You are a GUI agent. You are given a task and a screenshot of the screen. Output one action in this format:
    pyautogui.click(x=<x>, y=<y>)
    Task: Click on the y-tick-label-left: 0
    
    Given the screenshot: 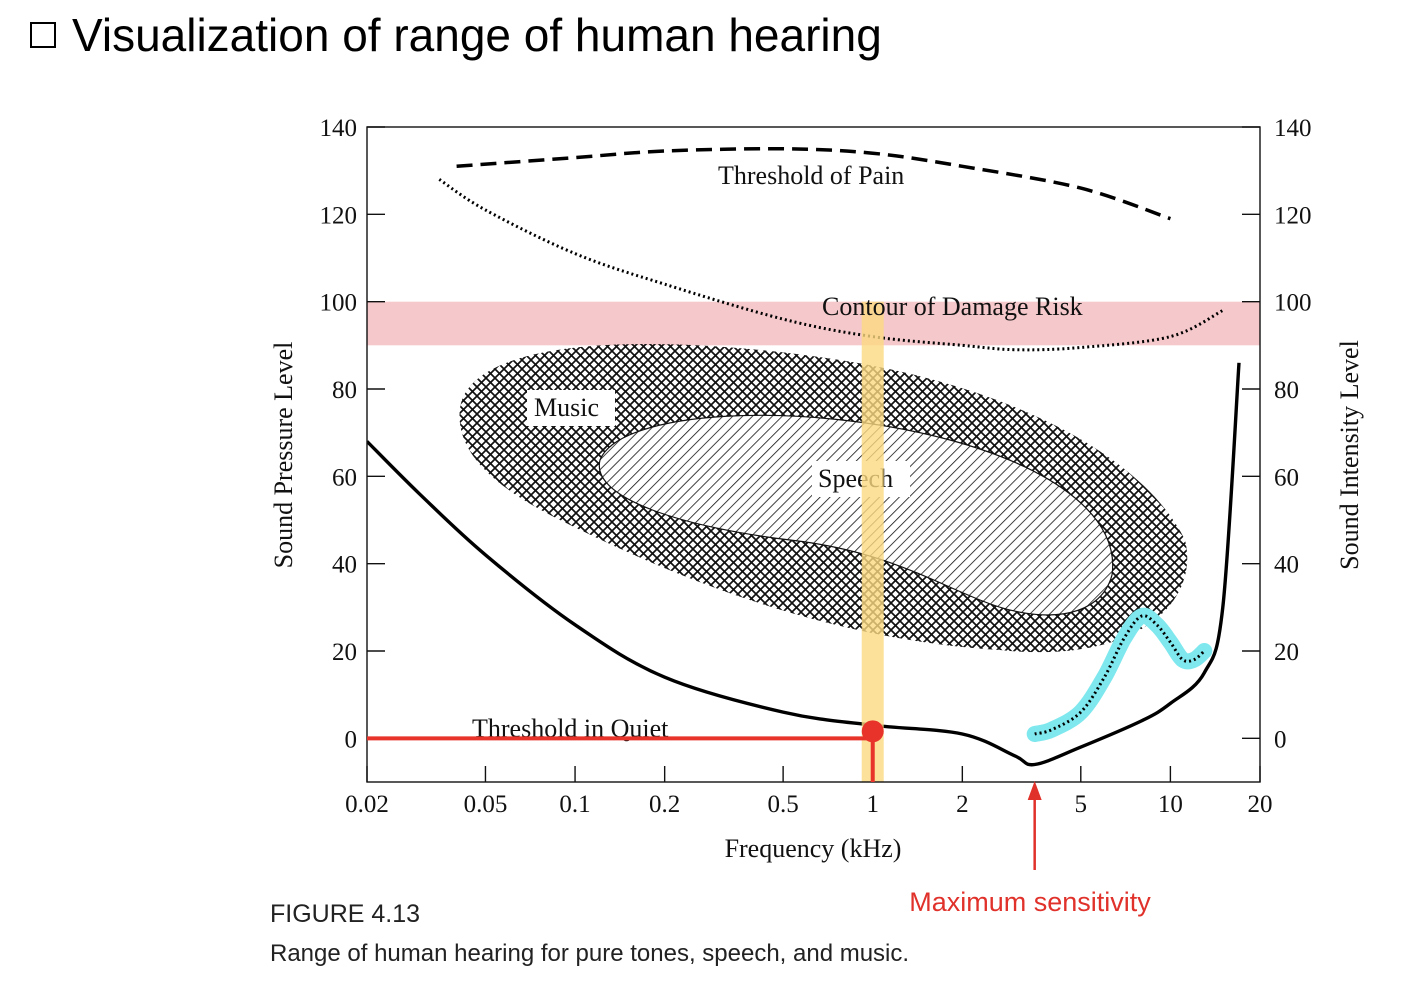 What is the action you would take?
    pyautogui.click(x=351, y=739)
    